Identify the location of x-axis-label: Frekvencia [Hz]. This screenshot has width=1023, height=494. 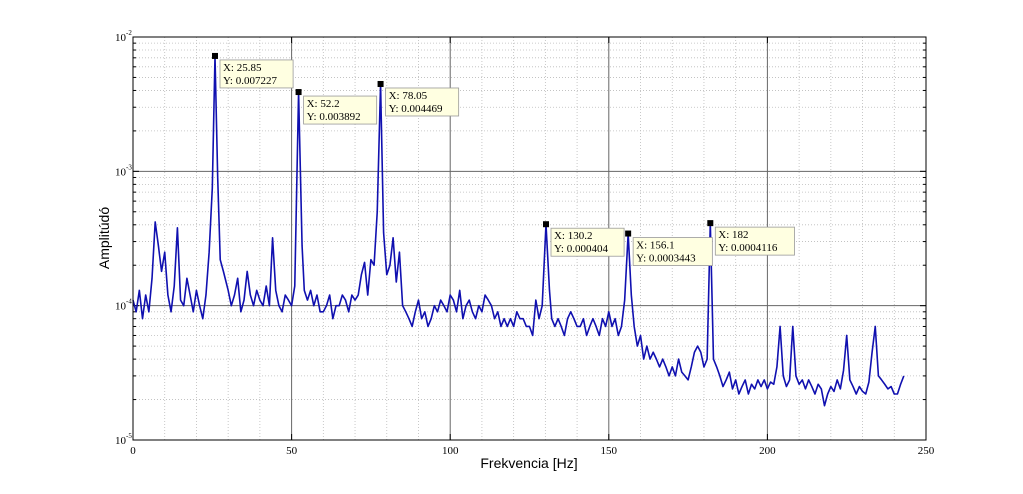
(528, 463).